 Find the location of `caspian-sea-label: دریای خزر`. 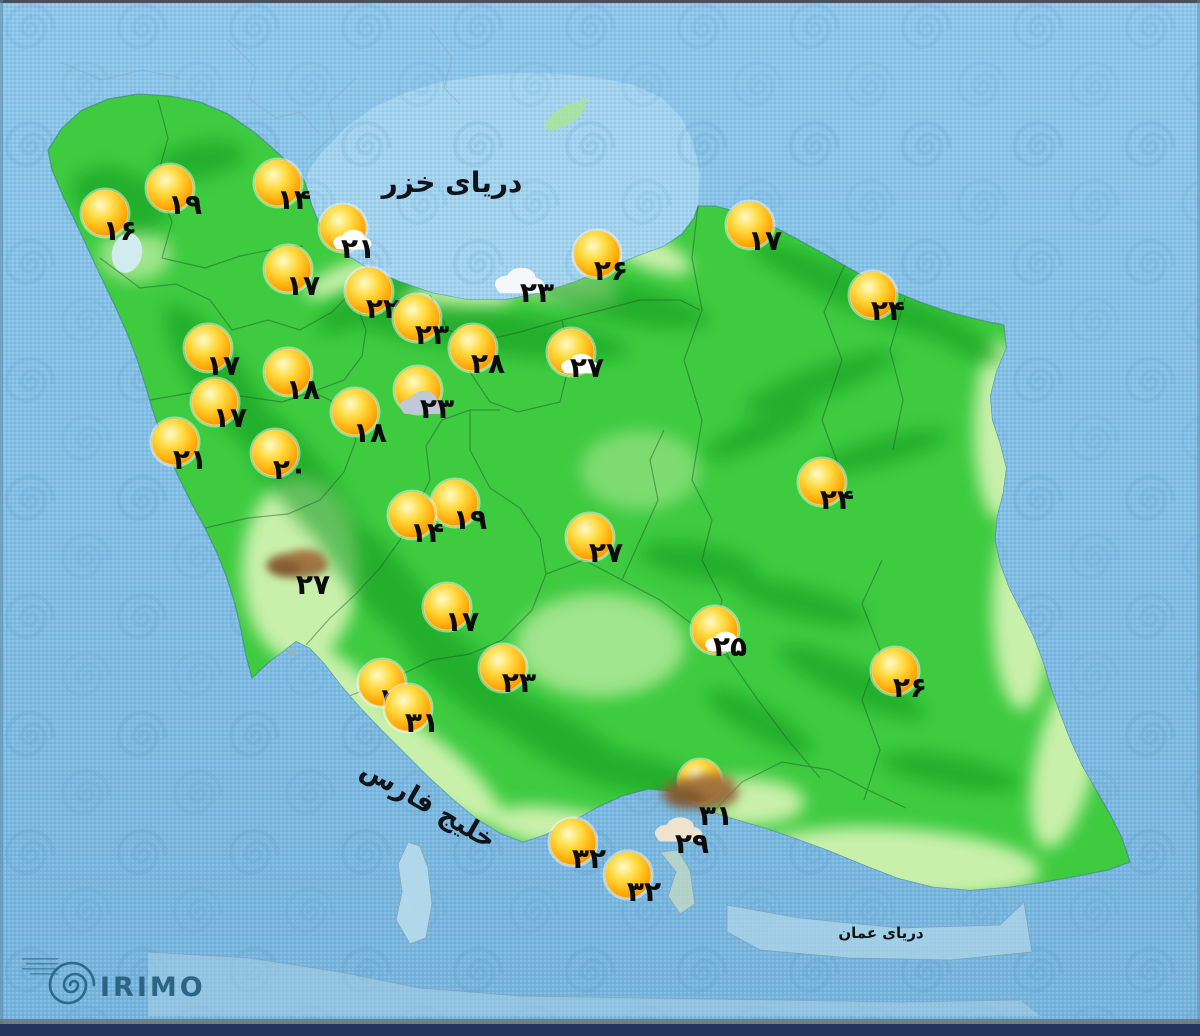

caspian-sea-label: دریای خزر is located at coordinates (451, 182).